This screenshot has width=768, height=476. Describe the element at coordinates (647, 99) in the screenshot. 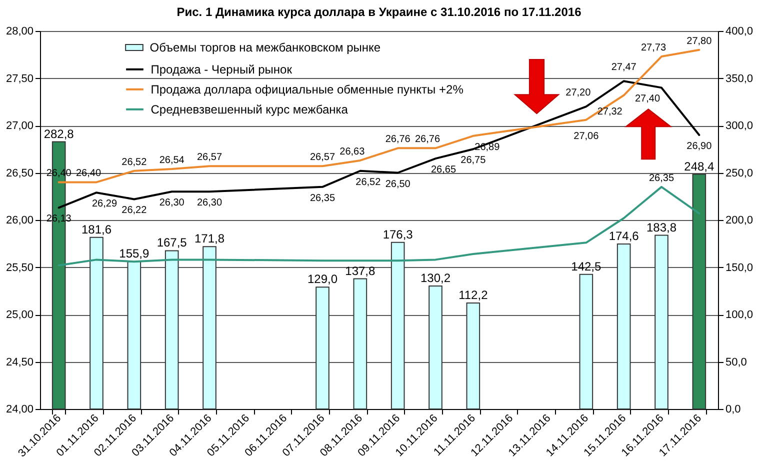

I see `data-label: 27,40` at that location.